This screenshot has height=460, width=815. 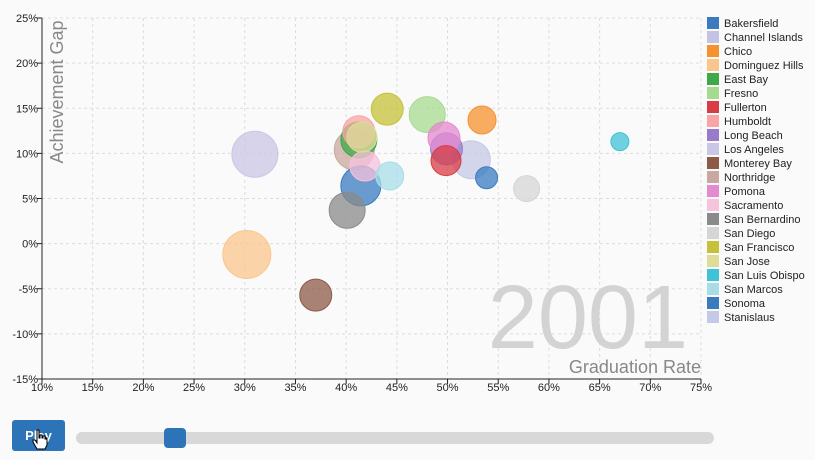 What do you see at coordinates (758, 164) in the screenshot?
I see `legend-label: Monterey Bay` at bounding box center [758, 164].